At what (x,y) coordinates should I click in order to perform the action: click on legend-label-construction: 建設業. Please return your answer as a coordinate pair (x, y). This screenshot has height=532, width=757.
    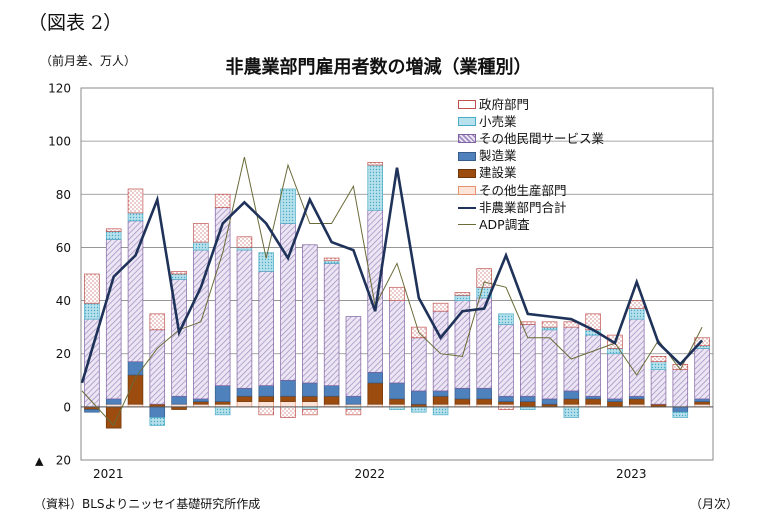
    Looking at the image, I should click on (498, 173).